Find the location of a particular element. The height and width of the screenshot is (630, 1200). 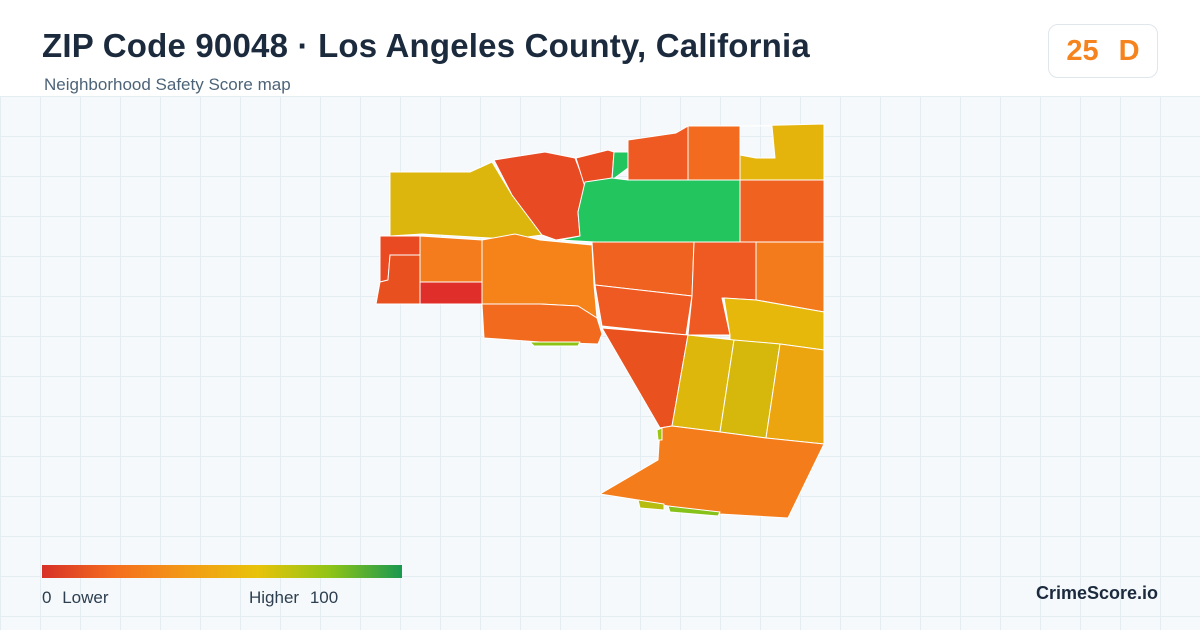

page-subtitle: Neighborhood Safety Score map is located at coordinates (167, 84).